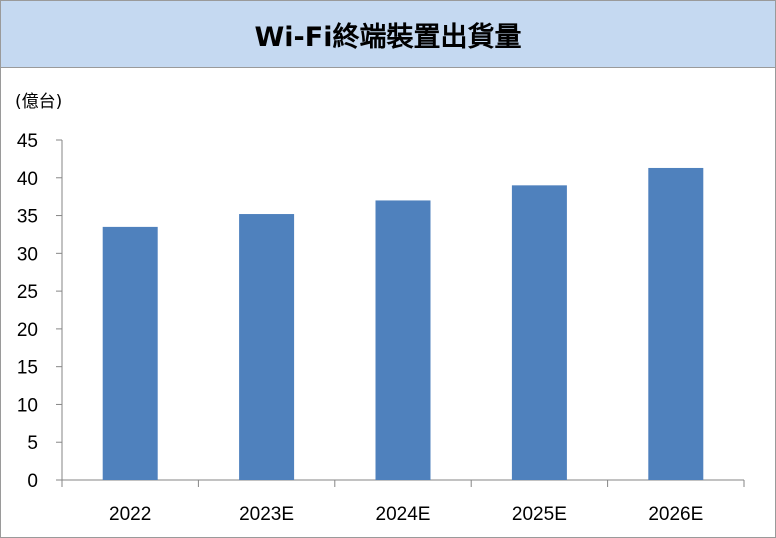 This screenshot has width=776, height=538. I want to click on y-tick-label: 0, so click(32, 481).